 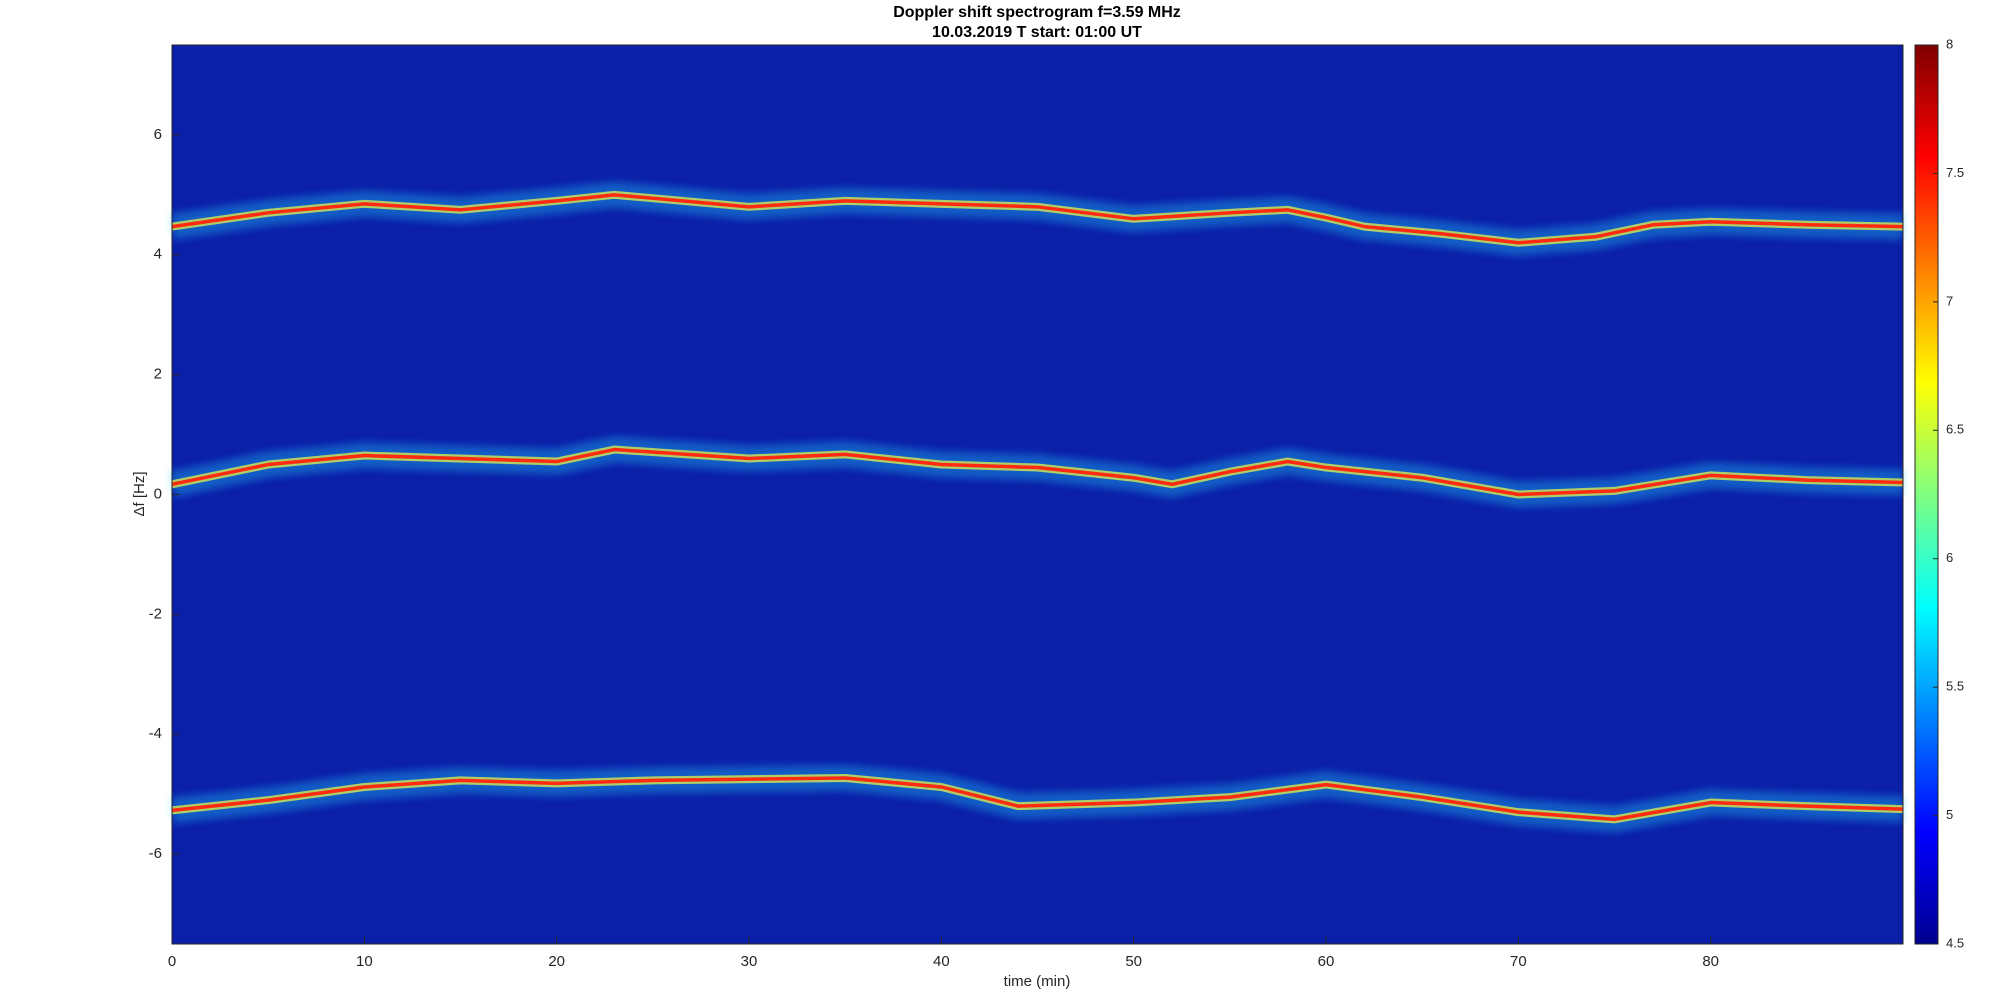 What do you see at coordinates (1955, 429) in the screenshot?
I see `colorbar-tick-label: 6.5` at bounding box center [1955, 429].